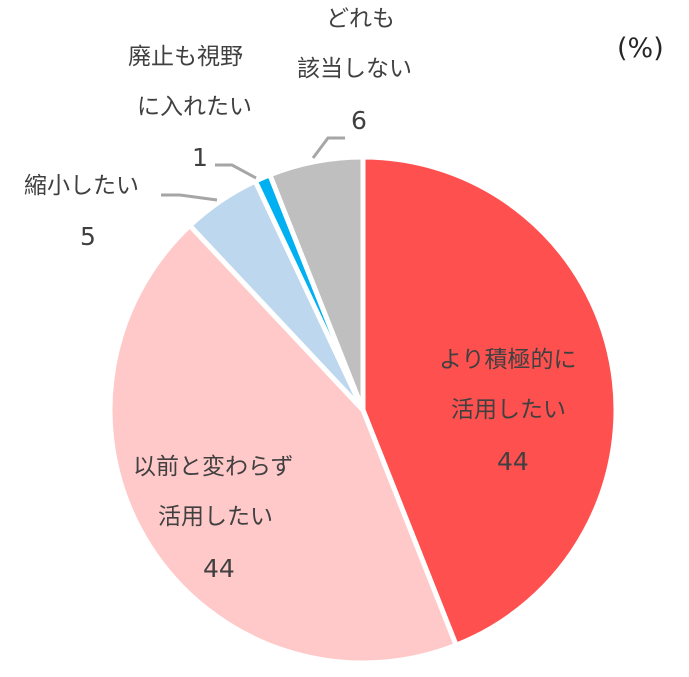 The image size is (689, 677). I want to click on leader-lines, so click(253, 169).